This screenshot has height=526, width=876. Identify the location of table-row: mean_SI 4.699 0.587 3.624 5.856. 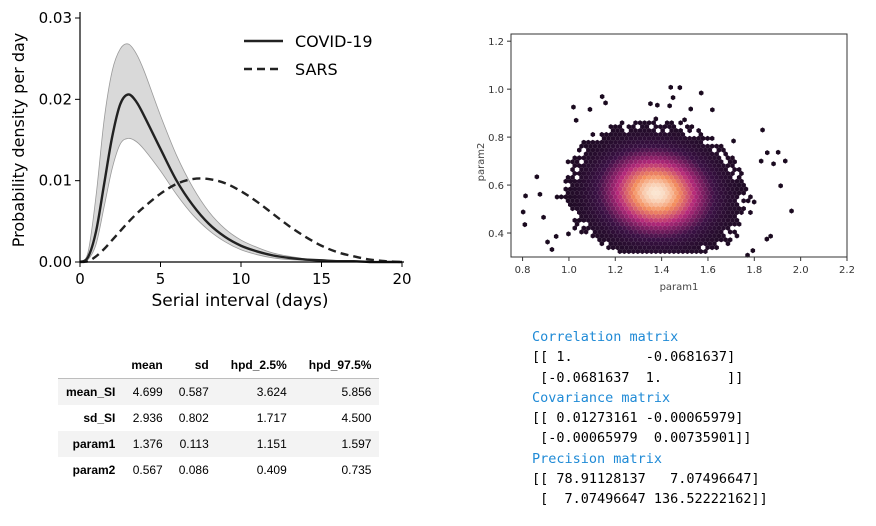
(219, 391).